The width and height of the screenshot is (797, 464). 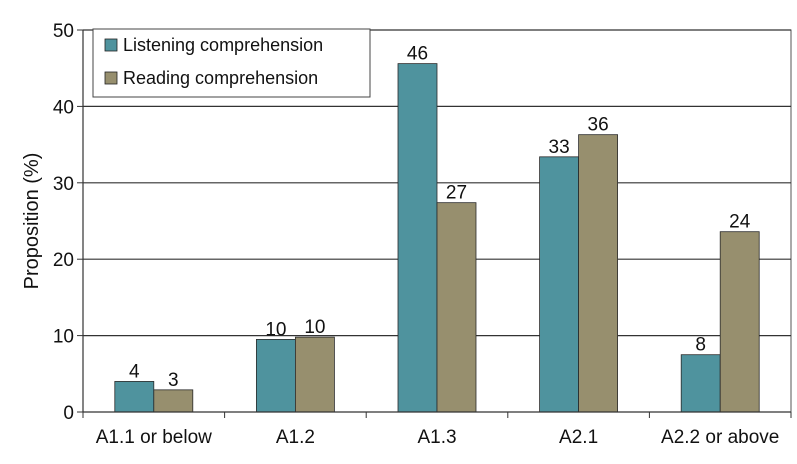 What do you see at coordinates (63, 107) in the screenshot?
I see `y-tick-label: 40` at bounding box center [63, 107].